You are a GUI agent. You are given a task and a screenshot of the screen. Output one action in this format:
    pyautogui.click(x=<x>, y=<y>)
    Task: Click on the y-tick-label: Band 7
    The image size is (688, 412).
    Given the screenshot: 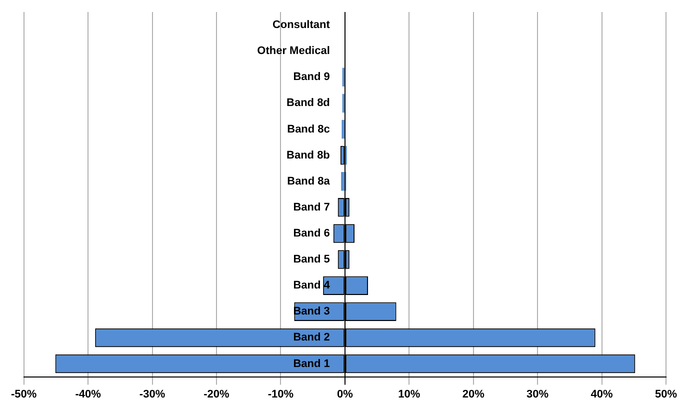 What is the action you would take?
    pyautogui.click(x=311, y=207)
    